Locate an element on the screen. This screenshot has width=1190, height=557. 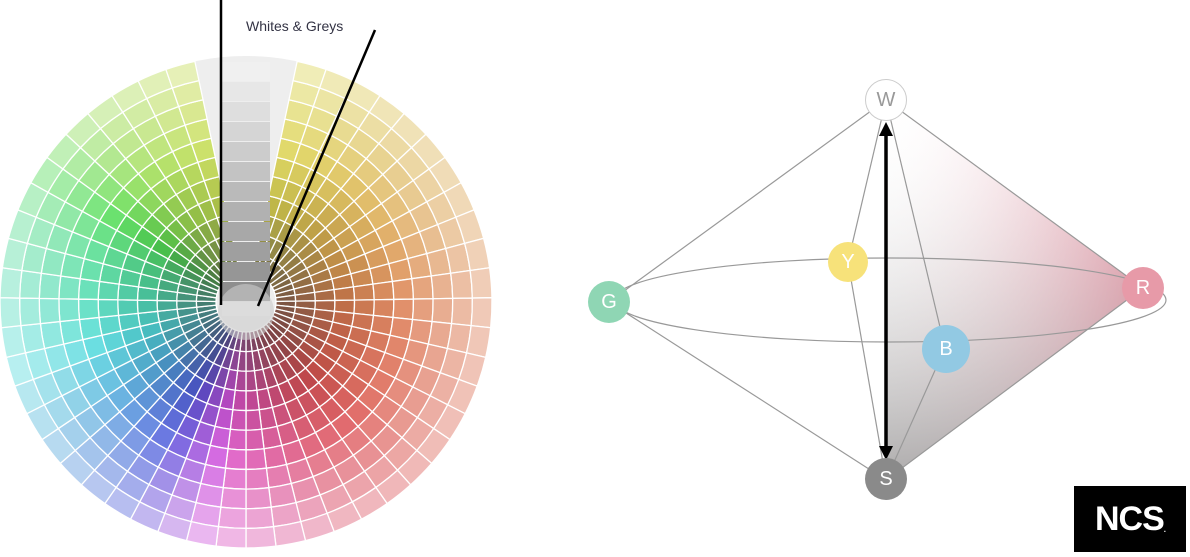
node-label: W is located at coordinates (886, 99).